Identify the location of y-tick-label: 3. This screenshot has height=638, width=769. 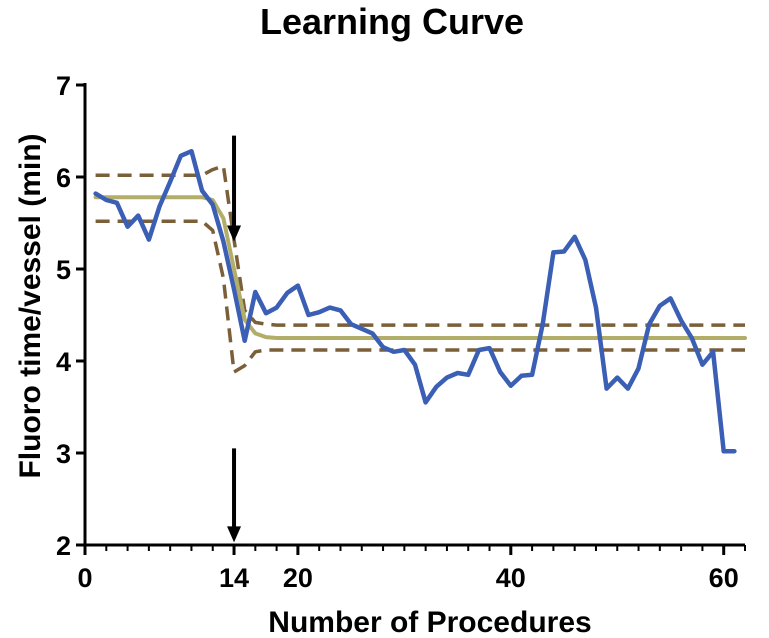
(63, 454).